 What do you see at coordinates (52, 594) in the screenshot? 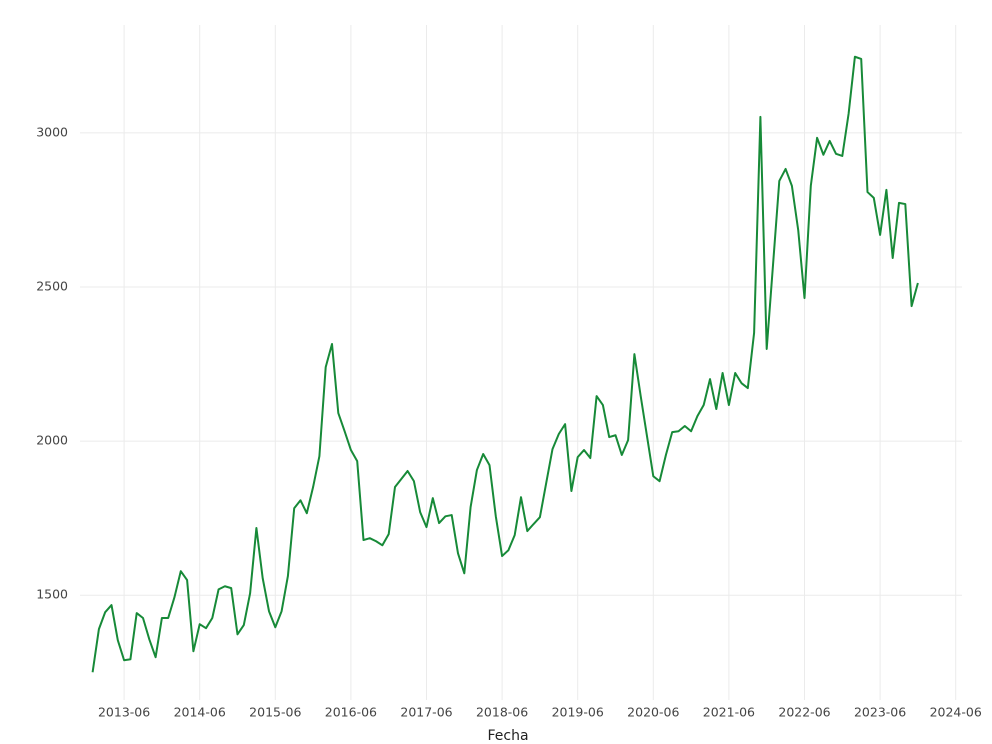
I see `y-tick-label: 1500` at bounding box center [52, 594].